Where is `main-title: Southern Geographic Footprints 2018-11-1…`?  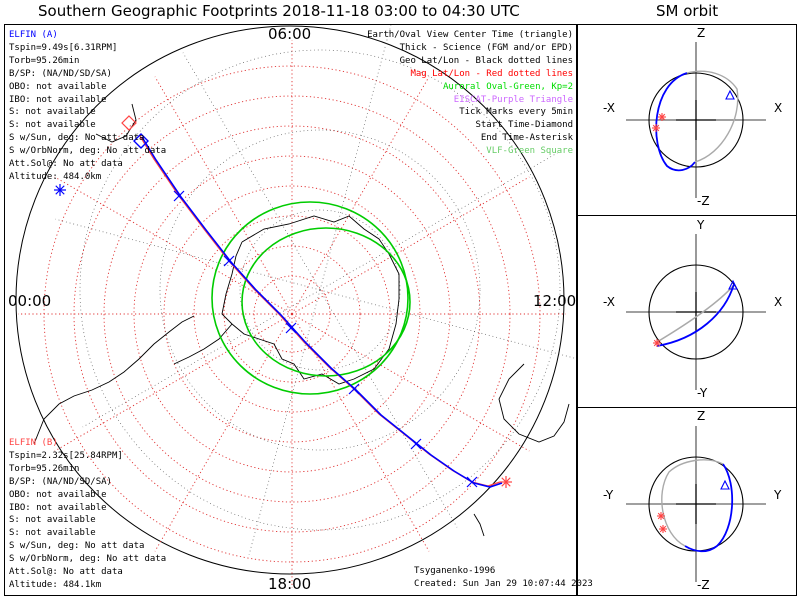 main-title: Southern Geographic Footprints 2018-11-1… is located at coordinates (279, 11).